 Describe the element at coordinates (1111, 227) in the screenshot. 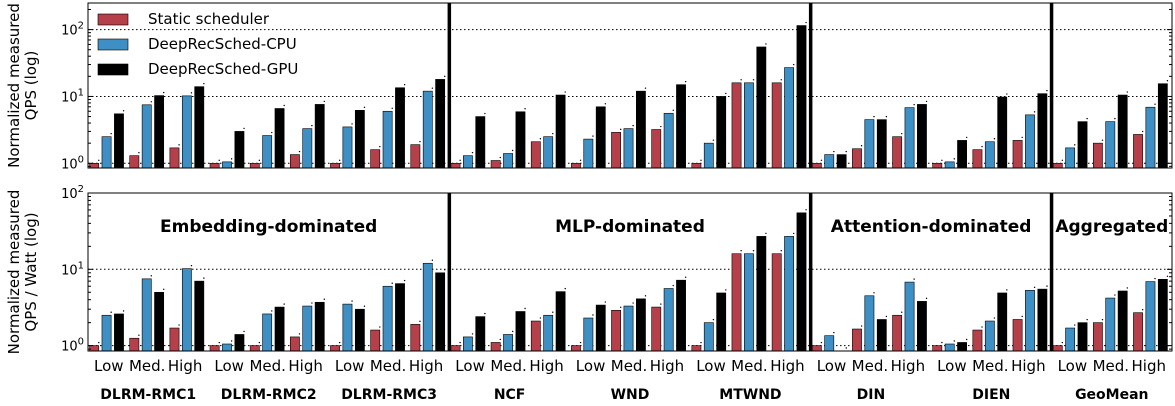

I see `category-group-label: Aggregated` at that location.